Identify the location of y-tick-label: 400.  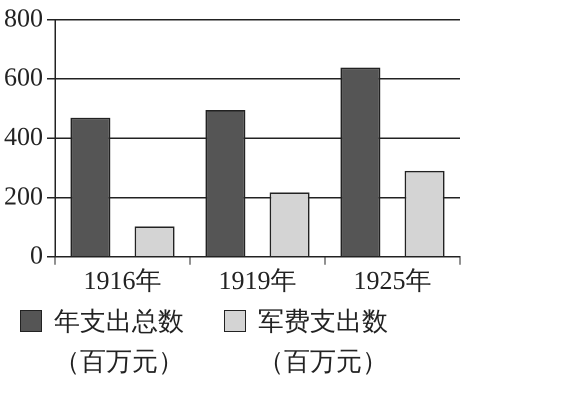
(23, 137).